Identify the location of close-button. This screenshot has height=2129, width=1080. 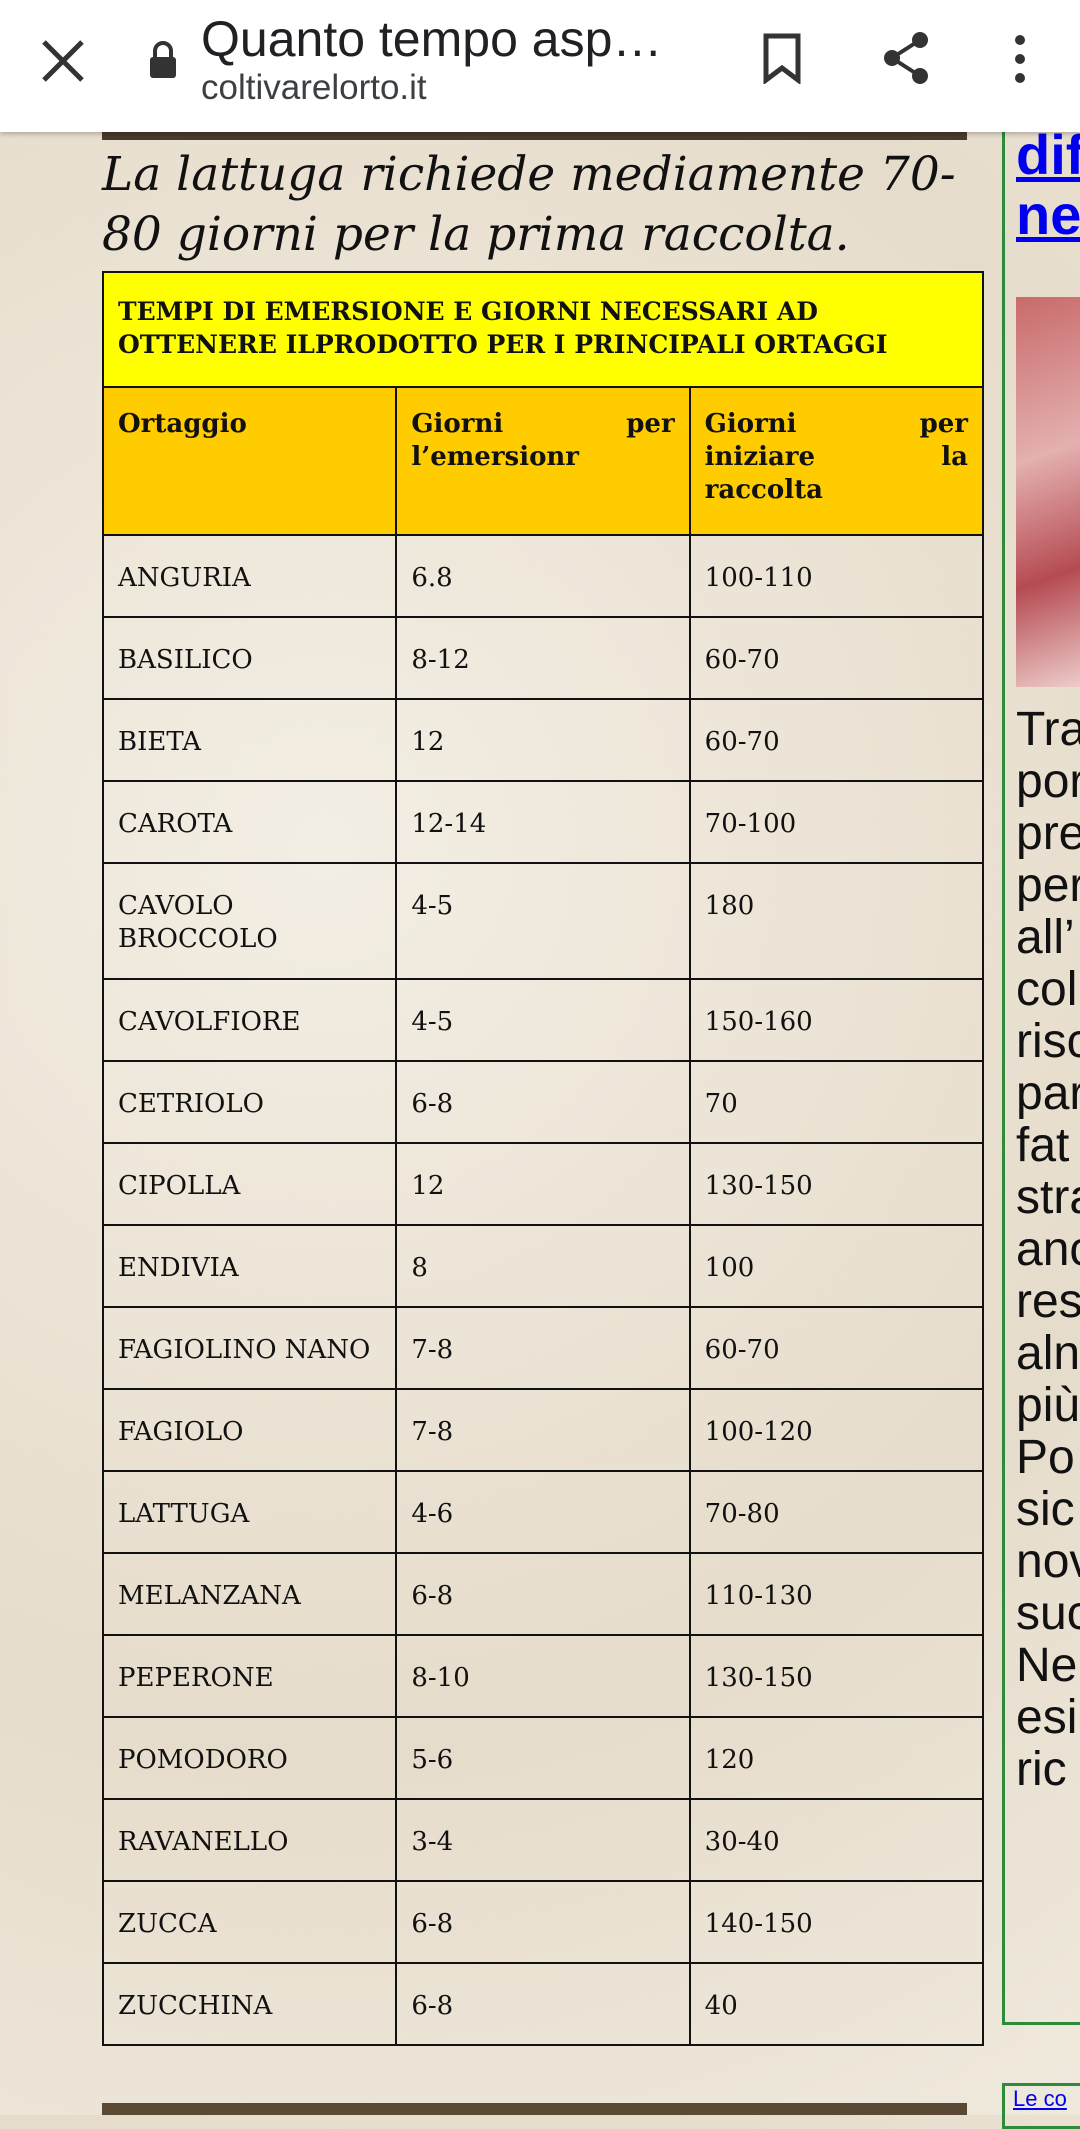
(63, 61).